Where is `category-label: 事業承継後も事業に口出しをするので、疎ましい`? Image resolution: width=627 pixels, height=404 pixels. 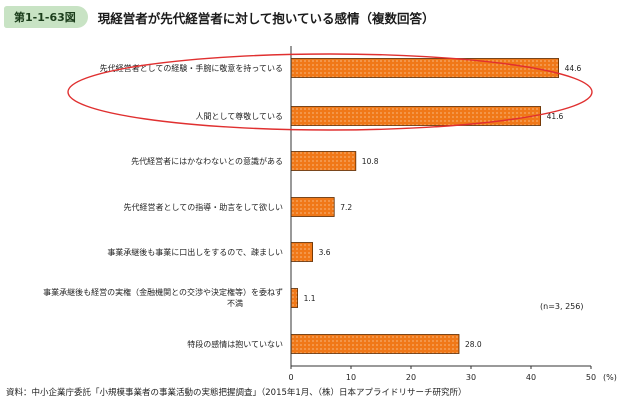 category-label: 事業承継後も事業に口出しをするので、疎ましい is located at coordinates (195, 252).